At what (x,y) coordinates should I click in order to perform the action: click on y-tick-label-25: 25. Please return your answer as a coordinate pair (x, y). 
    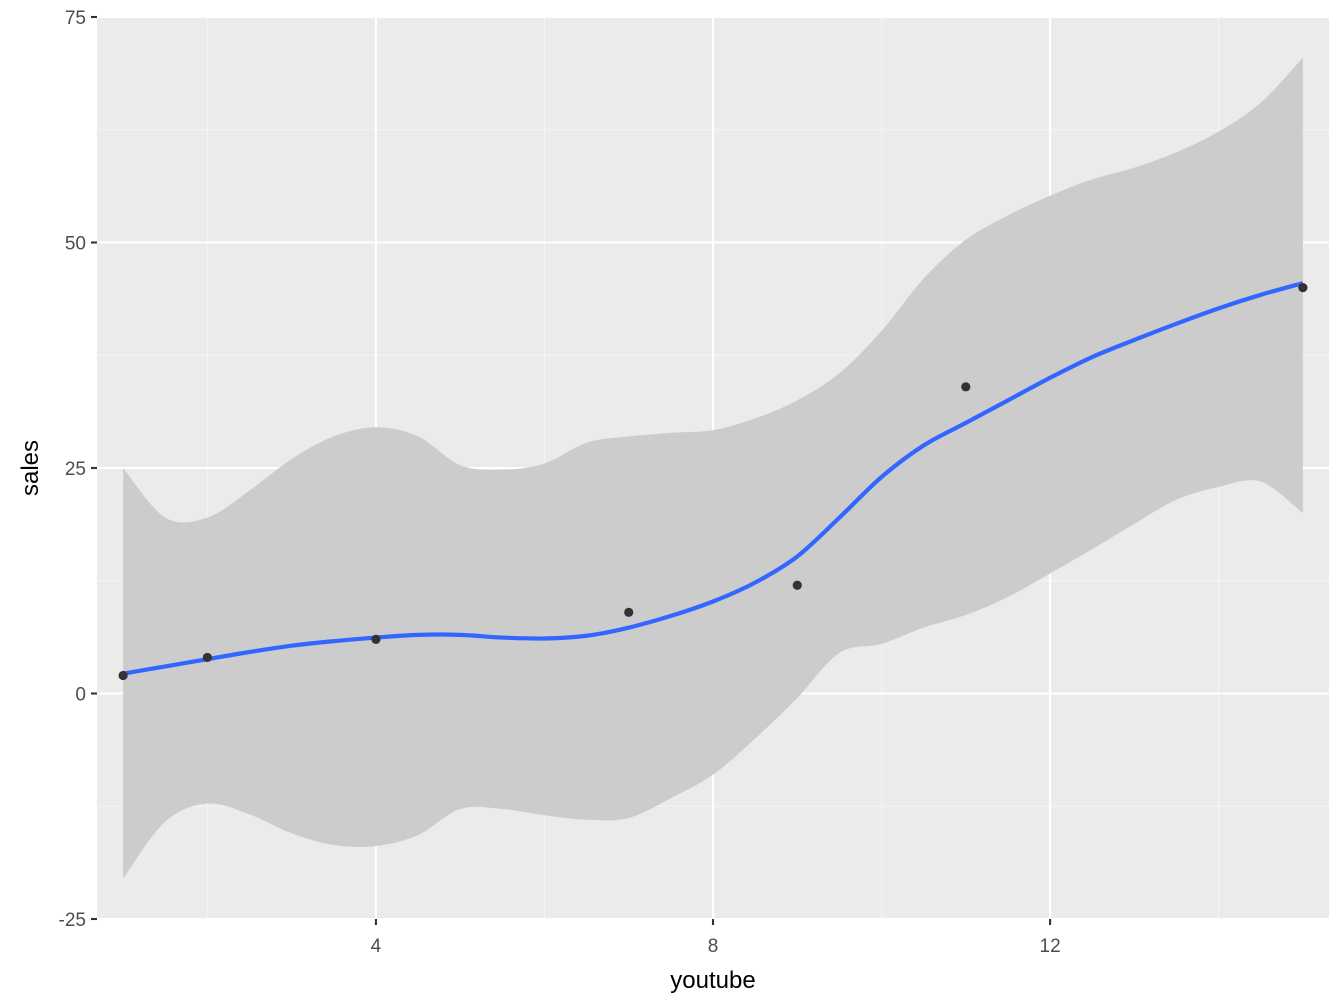
    Looking at the image, I should click on (75, 469).